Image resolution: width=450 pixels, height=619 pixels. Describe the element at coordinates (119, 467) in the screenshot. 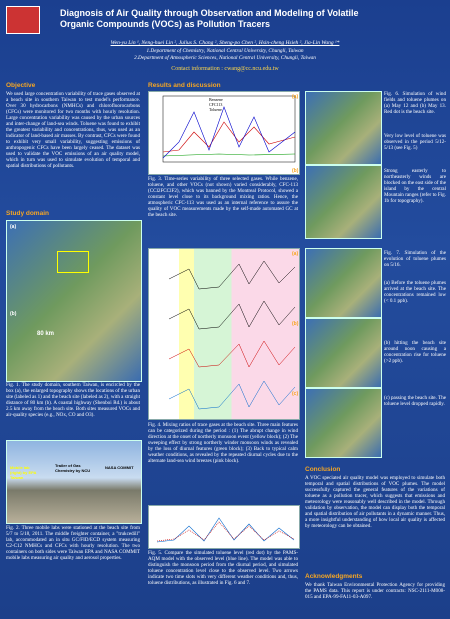

I see `photo-label: NASA COMMIT` at that location.